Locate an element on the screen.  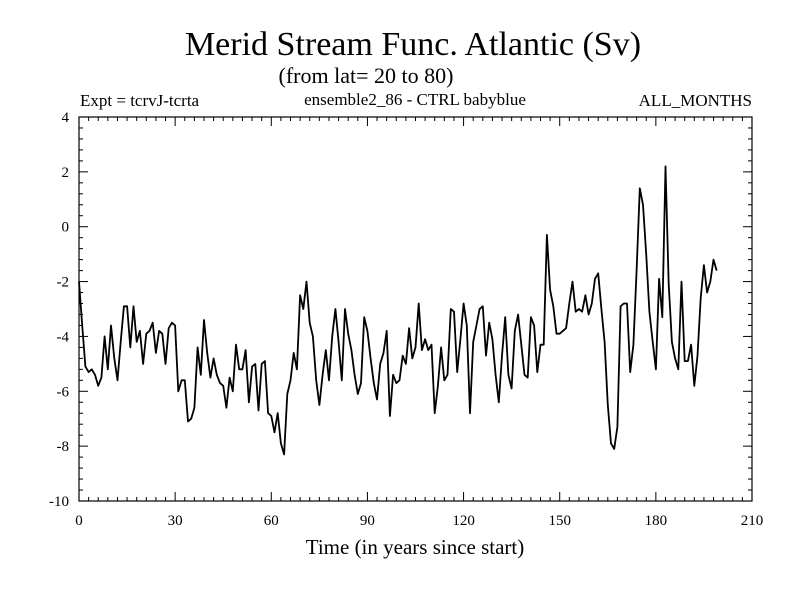
x-tick-label: 180 is located at coordinates (656, 521).